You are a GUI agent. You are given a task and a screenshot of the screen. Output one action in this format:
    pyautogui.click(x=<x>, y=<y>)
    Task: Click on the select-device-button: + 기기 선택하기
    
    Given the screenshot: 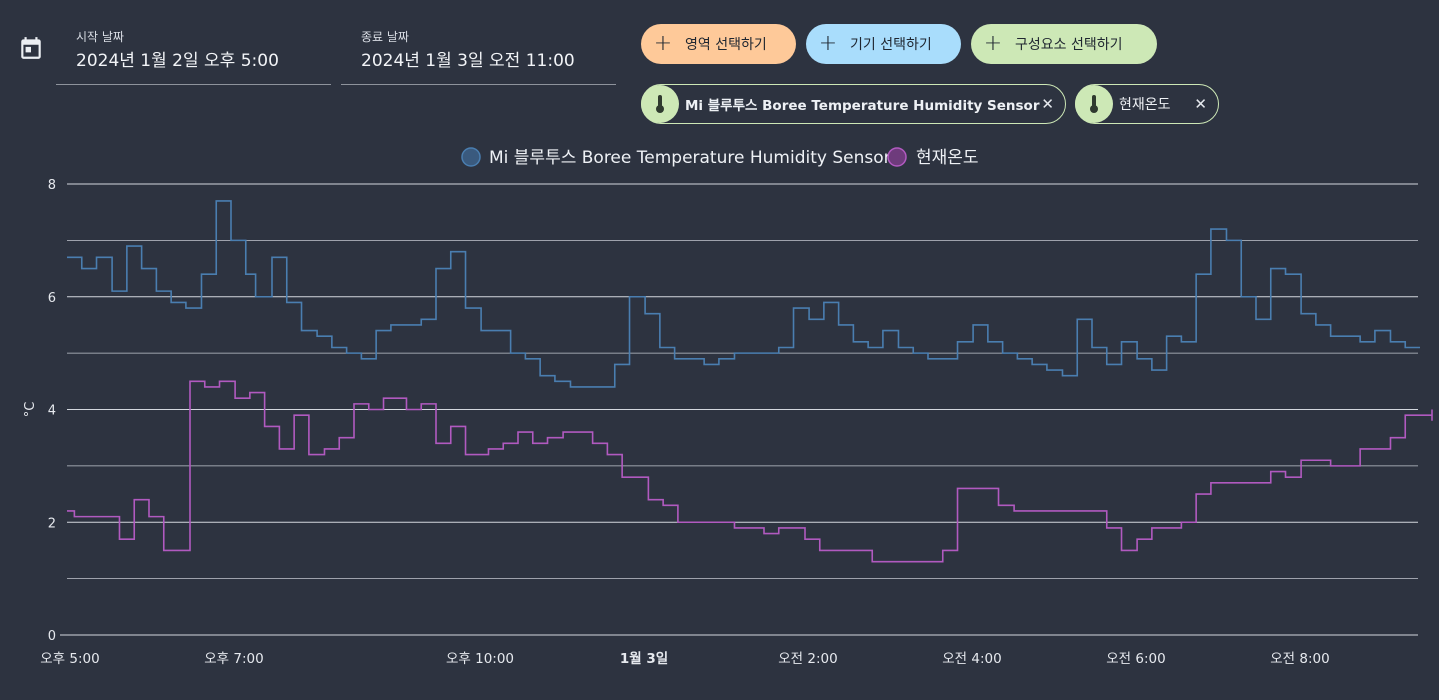 What is the action you would take?
    pyautogui.click(x=883, y=44)
    